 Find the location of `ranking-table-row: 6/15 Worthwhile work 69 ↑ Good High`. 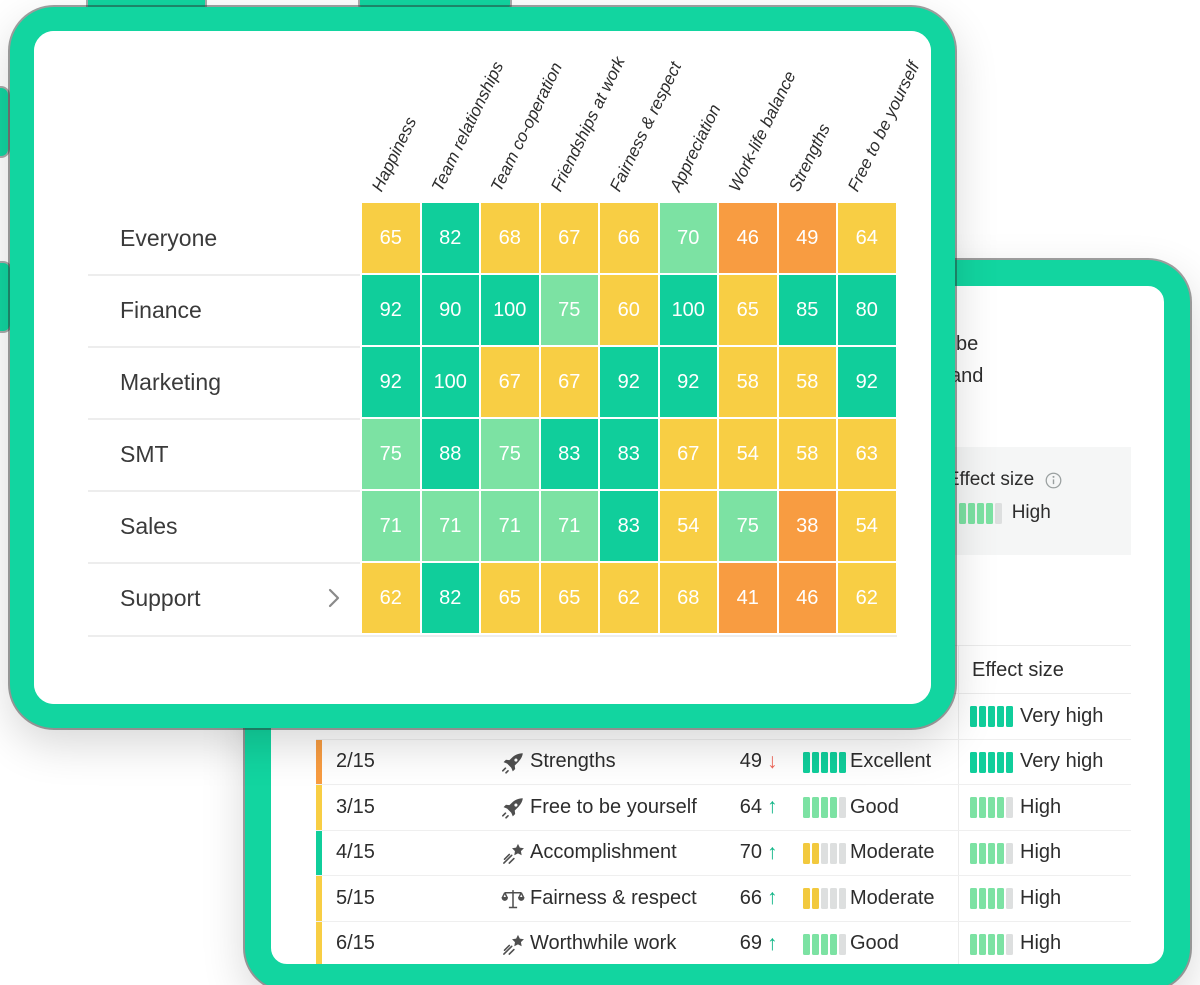

ranking-table-row: 6/15 Worthwhile work 69 ↑ Good High is located at coordinates (723, 942).